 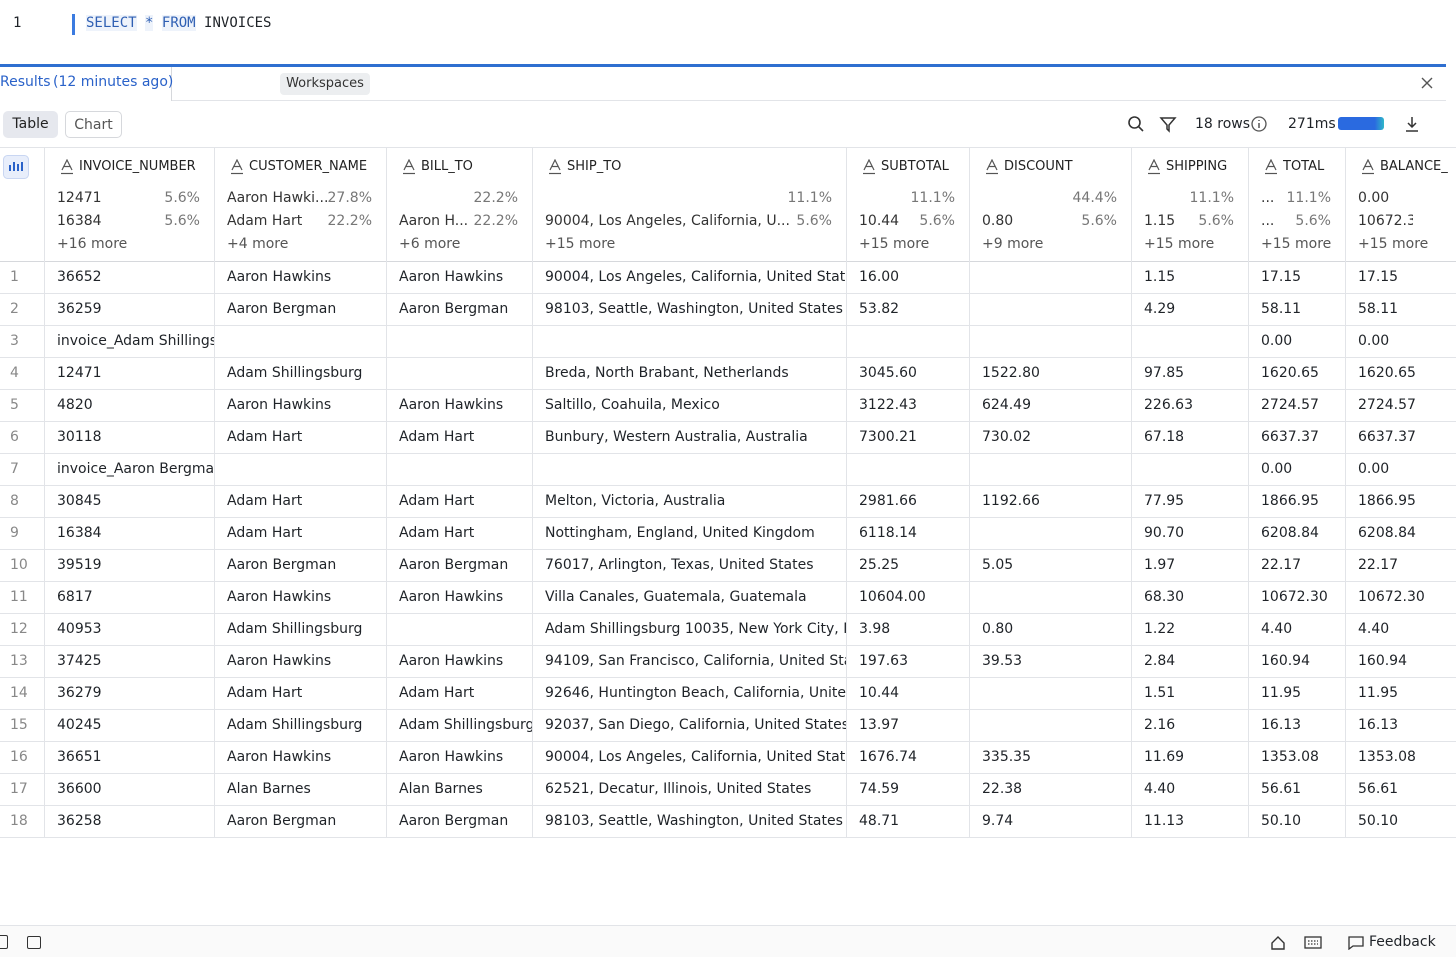 What do you see at coordinates (1378, 725) in the screenshot?
I see `cell: 16.13` at bounding box center [1378, 725].